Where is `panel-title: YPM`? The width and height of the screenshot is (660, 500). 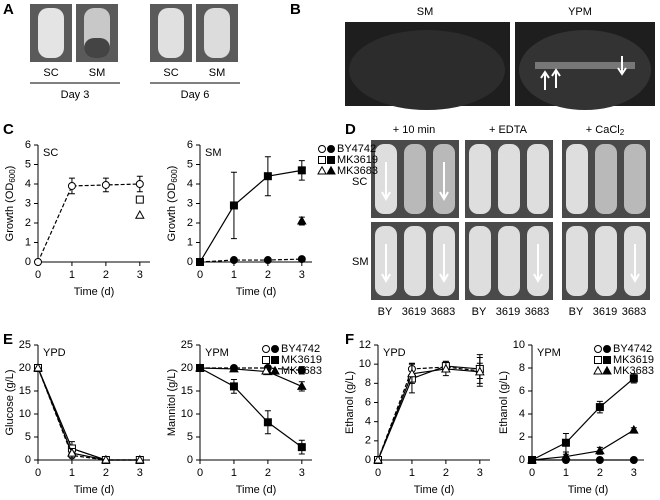 panel-title: YPM is located at coordinates (549, 353).